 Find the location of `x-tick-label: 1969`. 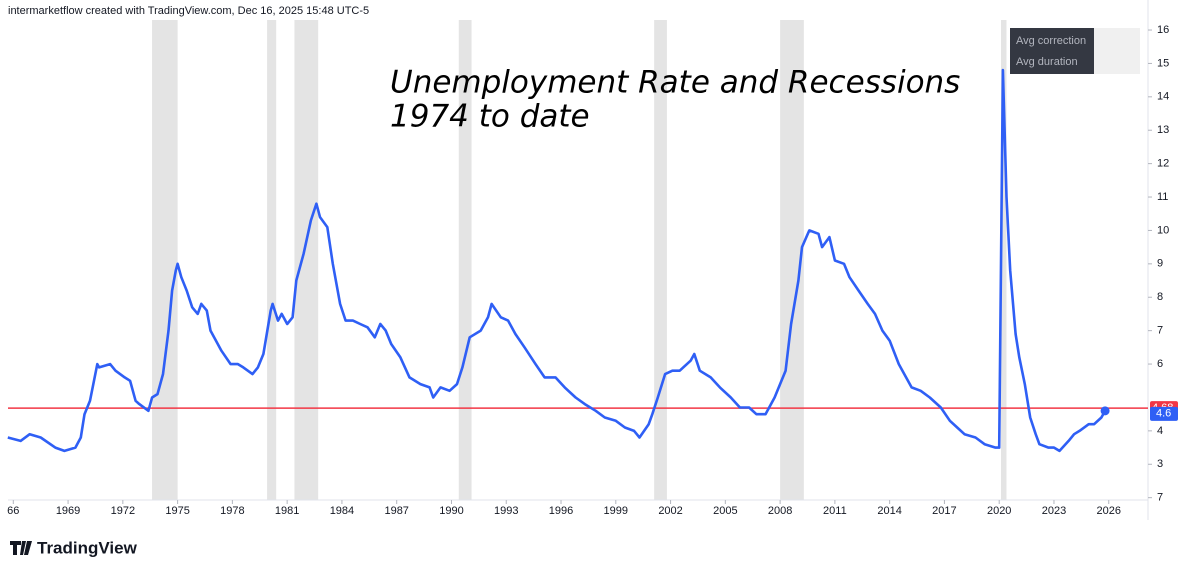

x-tick-label: 1969 is located at coordinates (68, 511).